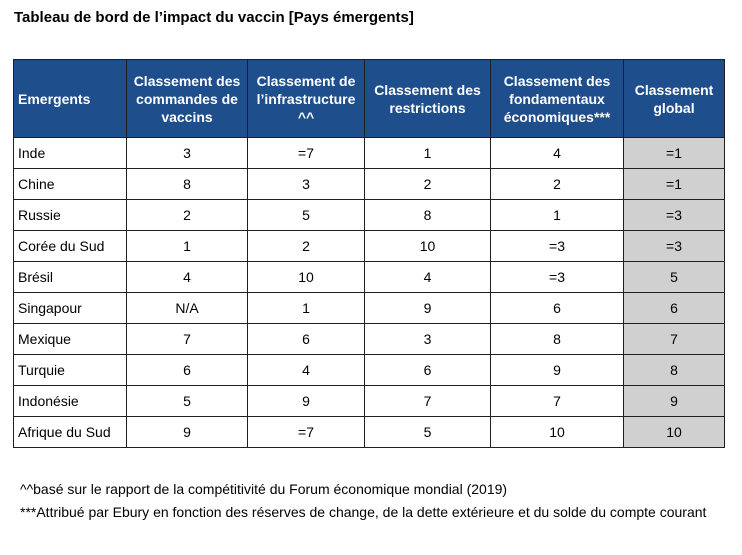 The image size is (742, 555). I want to click on overall-rank-cell: 7, so click(674, 339).